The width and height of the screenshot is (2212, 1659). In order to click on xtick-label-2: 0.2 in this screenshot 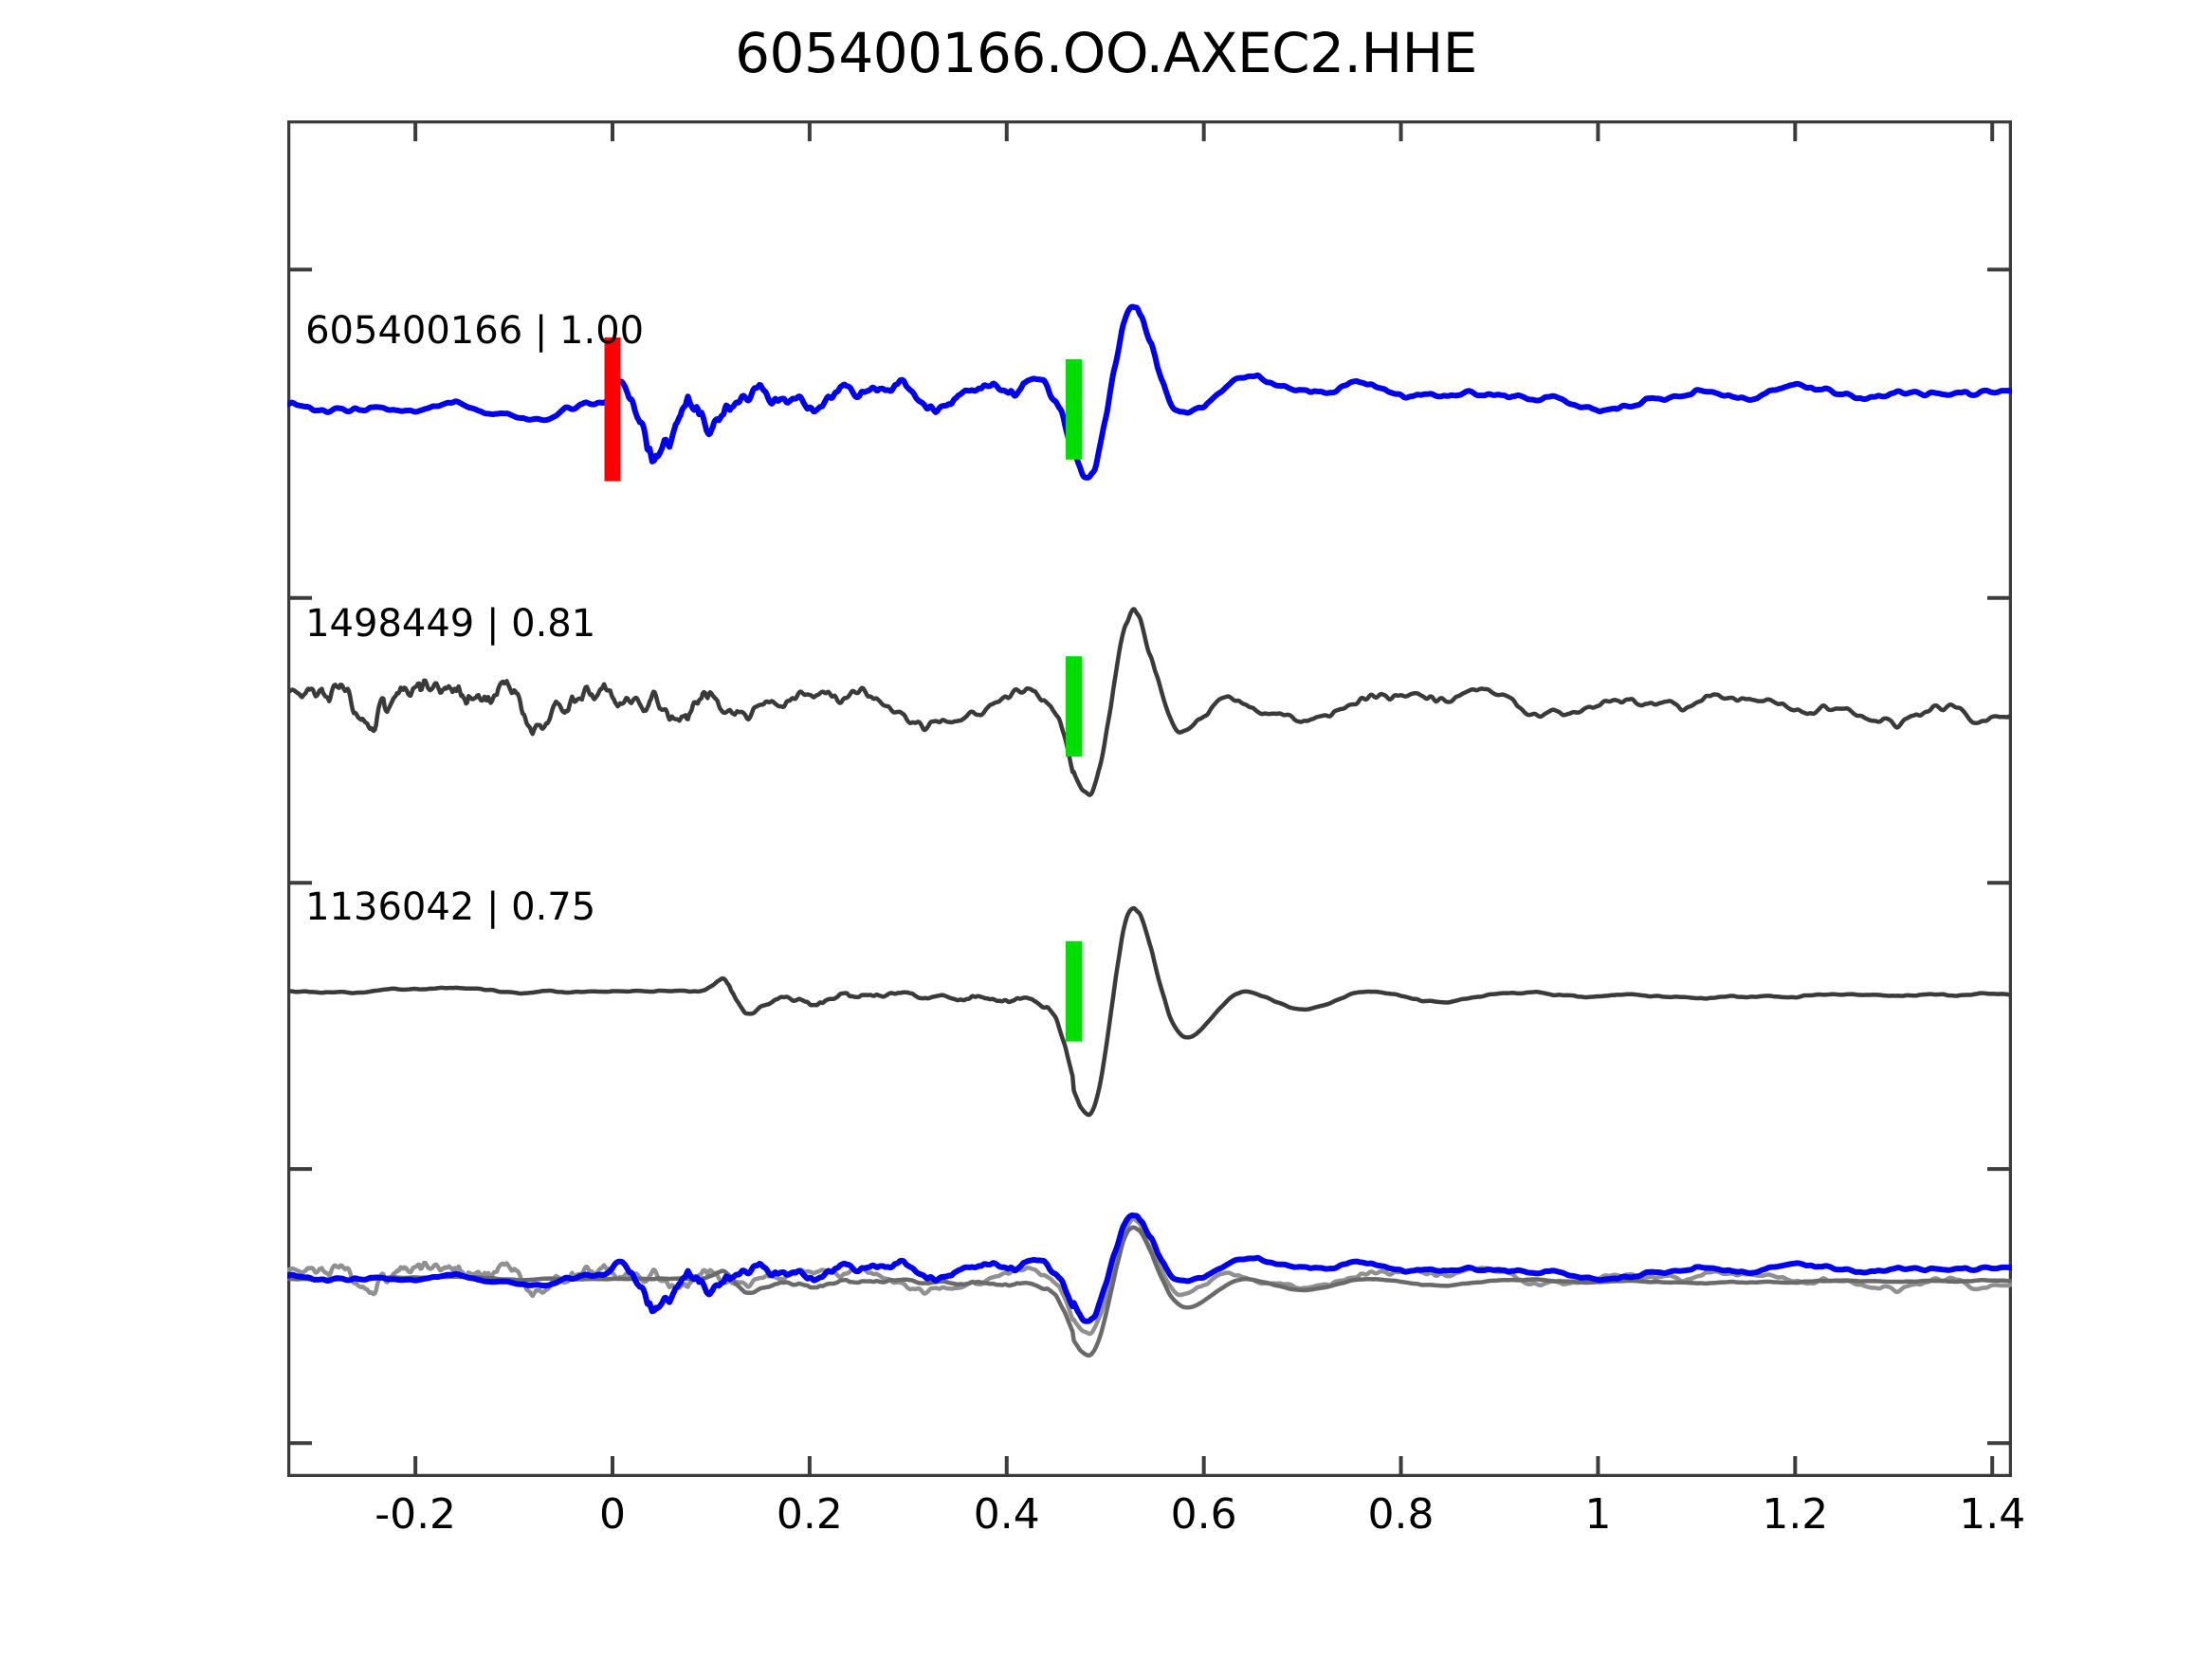, I will do `click(809, 1514)`.